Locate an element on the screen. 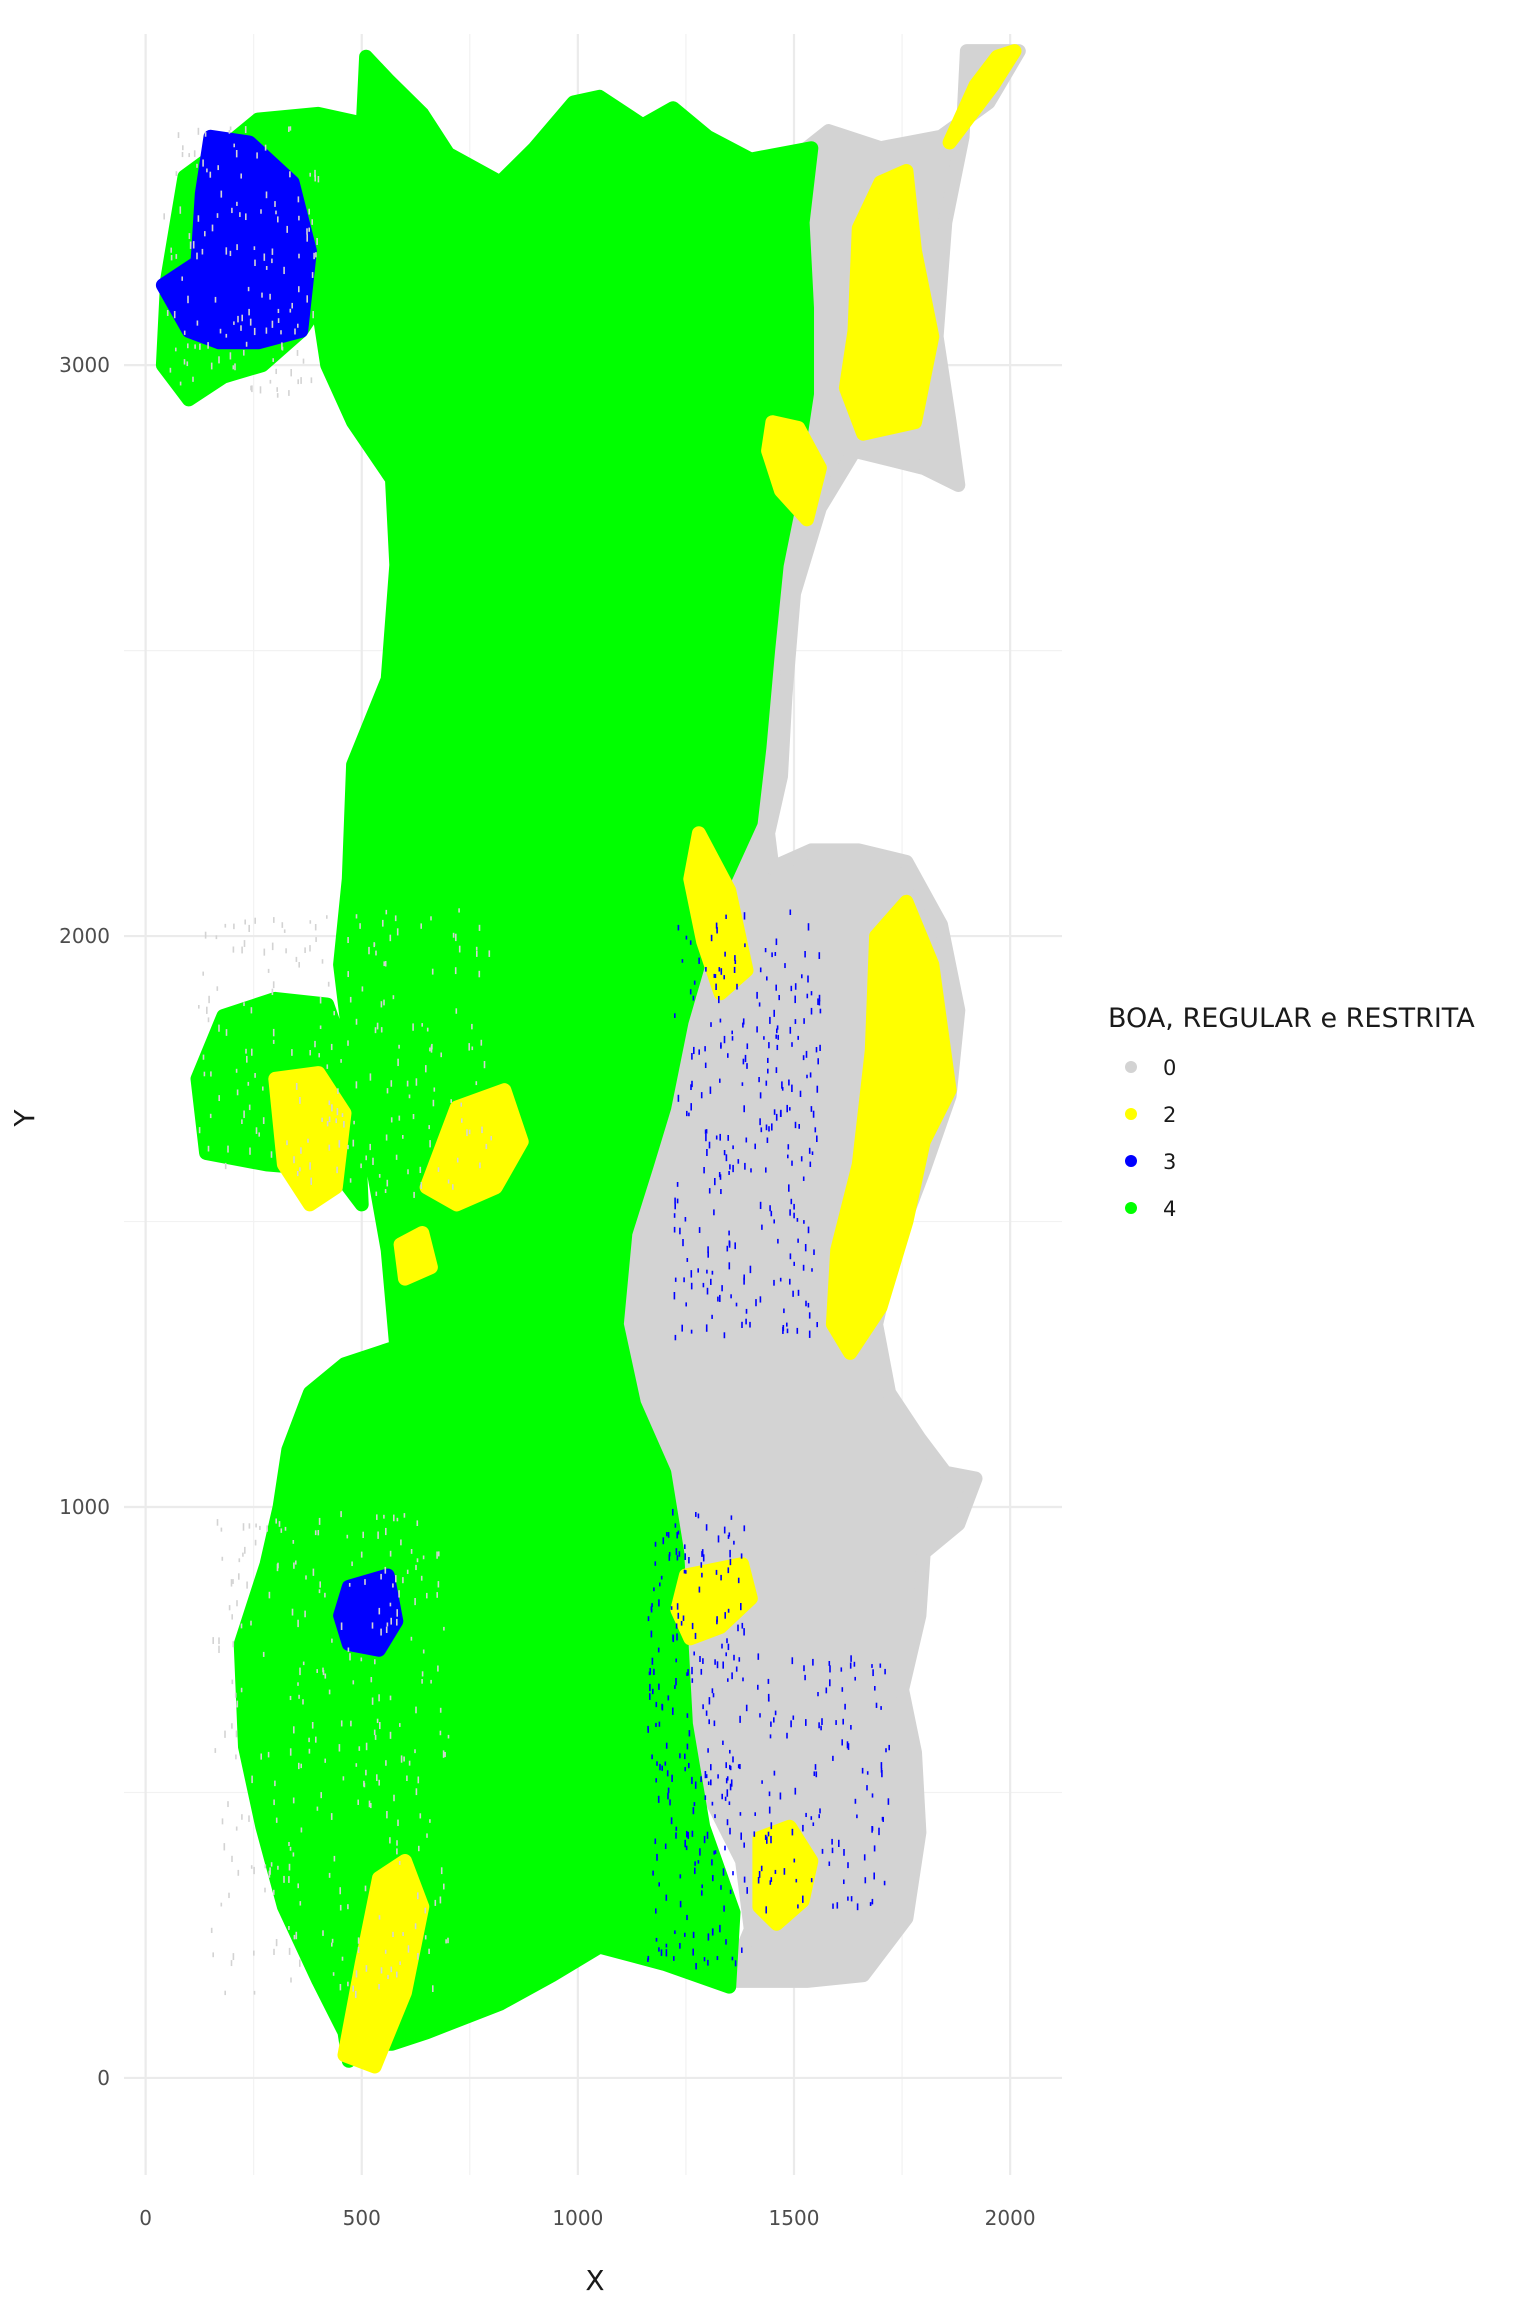 The height and width of the screenshot is (2304, 1536). legend-title: BOA, REGULAR e RESTRITA is located at coordinates (1291, 1018).